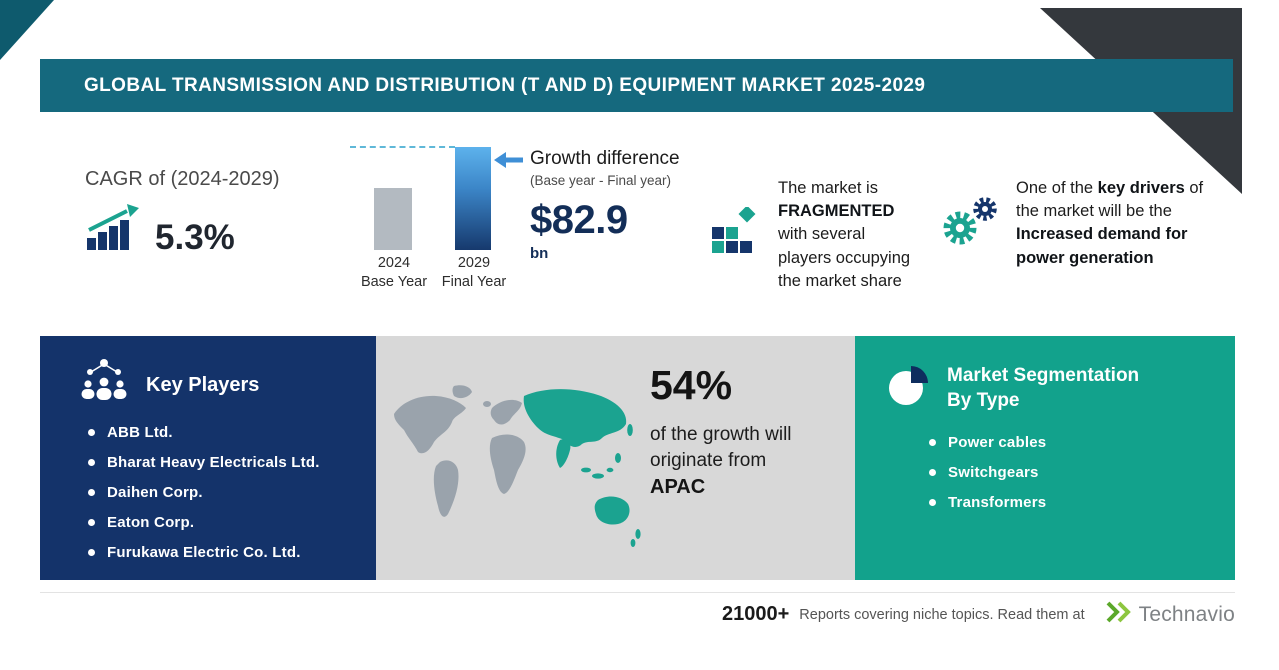 Image resolution: width=1279 pixels, height=670 pixels. What do you see at coordinates (182, 179) in the screenshot?
I see `cagr-label: CAGR of (2024-2029)` at bounding box center [182, 179].